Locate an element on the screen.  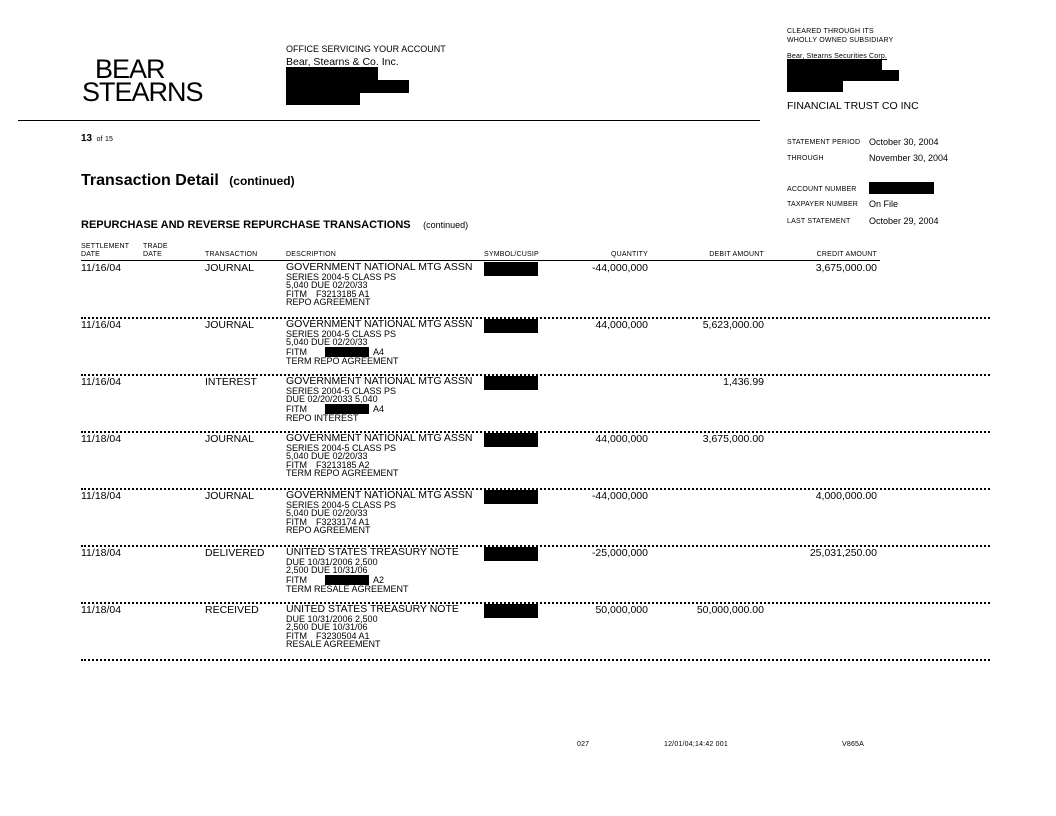
cleared-line: CLEARED THROUGH ITS is located at coordinates (830, 31).